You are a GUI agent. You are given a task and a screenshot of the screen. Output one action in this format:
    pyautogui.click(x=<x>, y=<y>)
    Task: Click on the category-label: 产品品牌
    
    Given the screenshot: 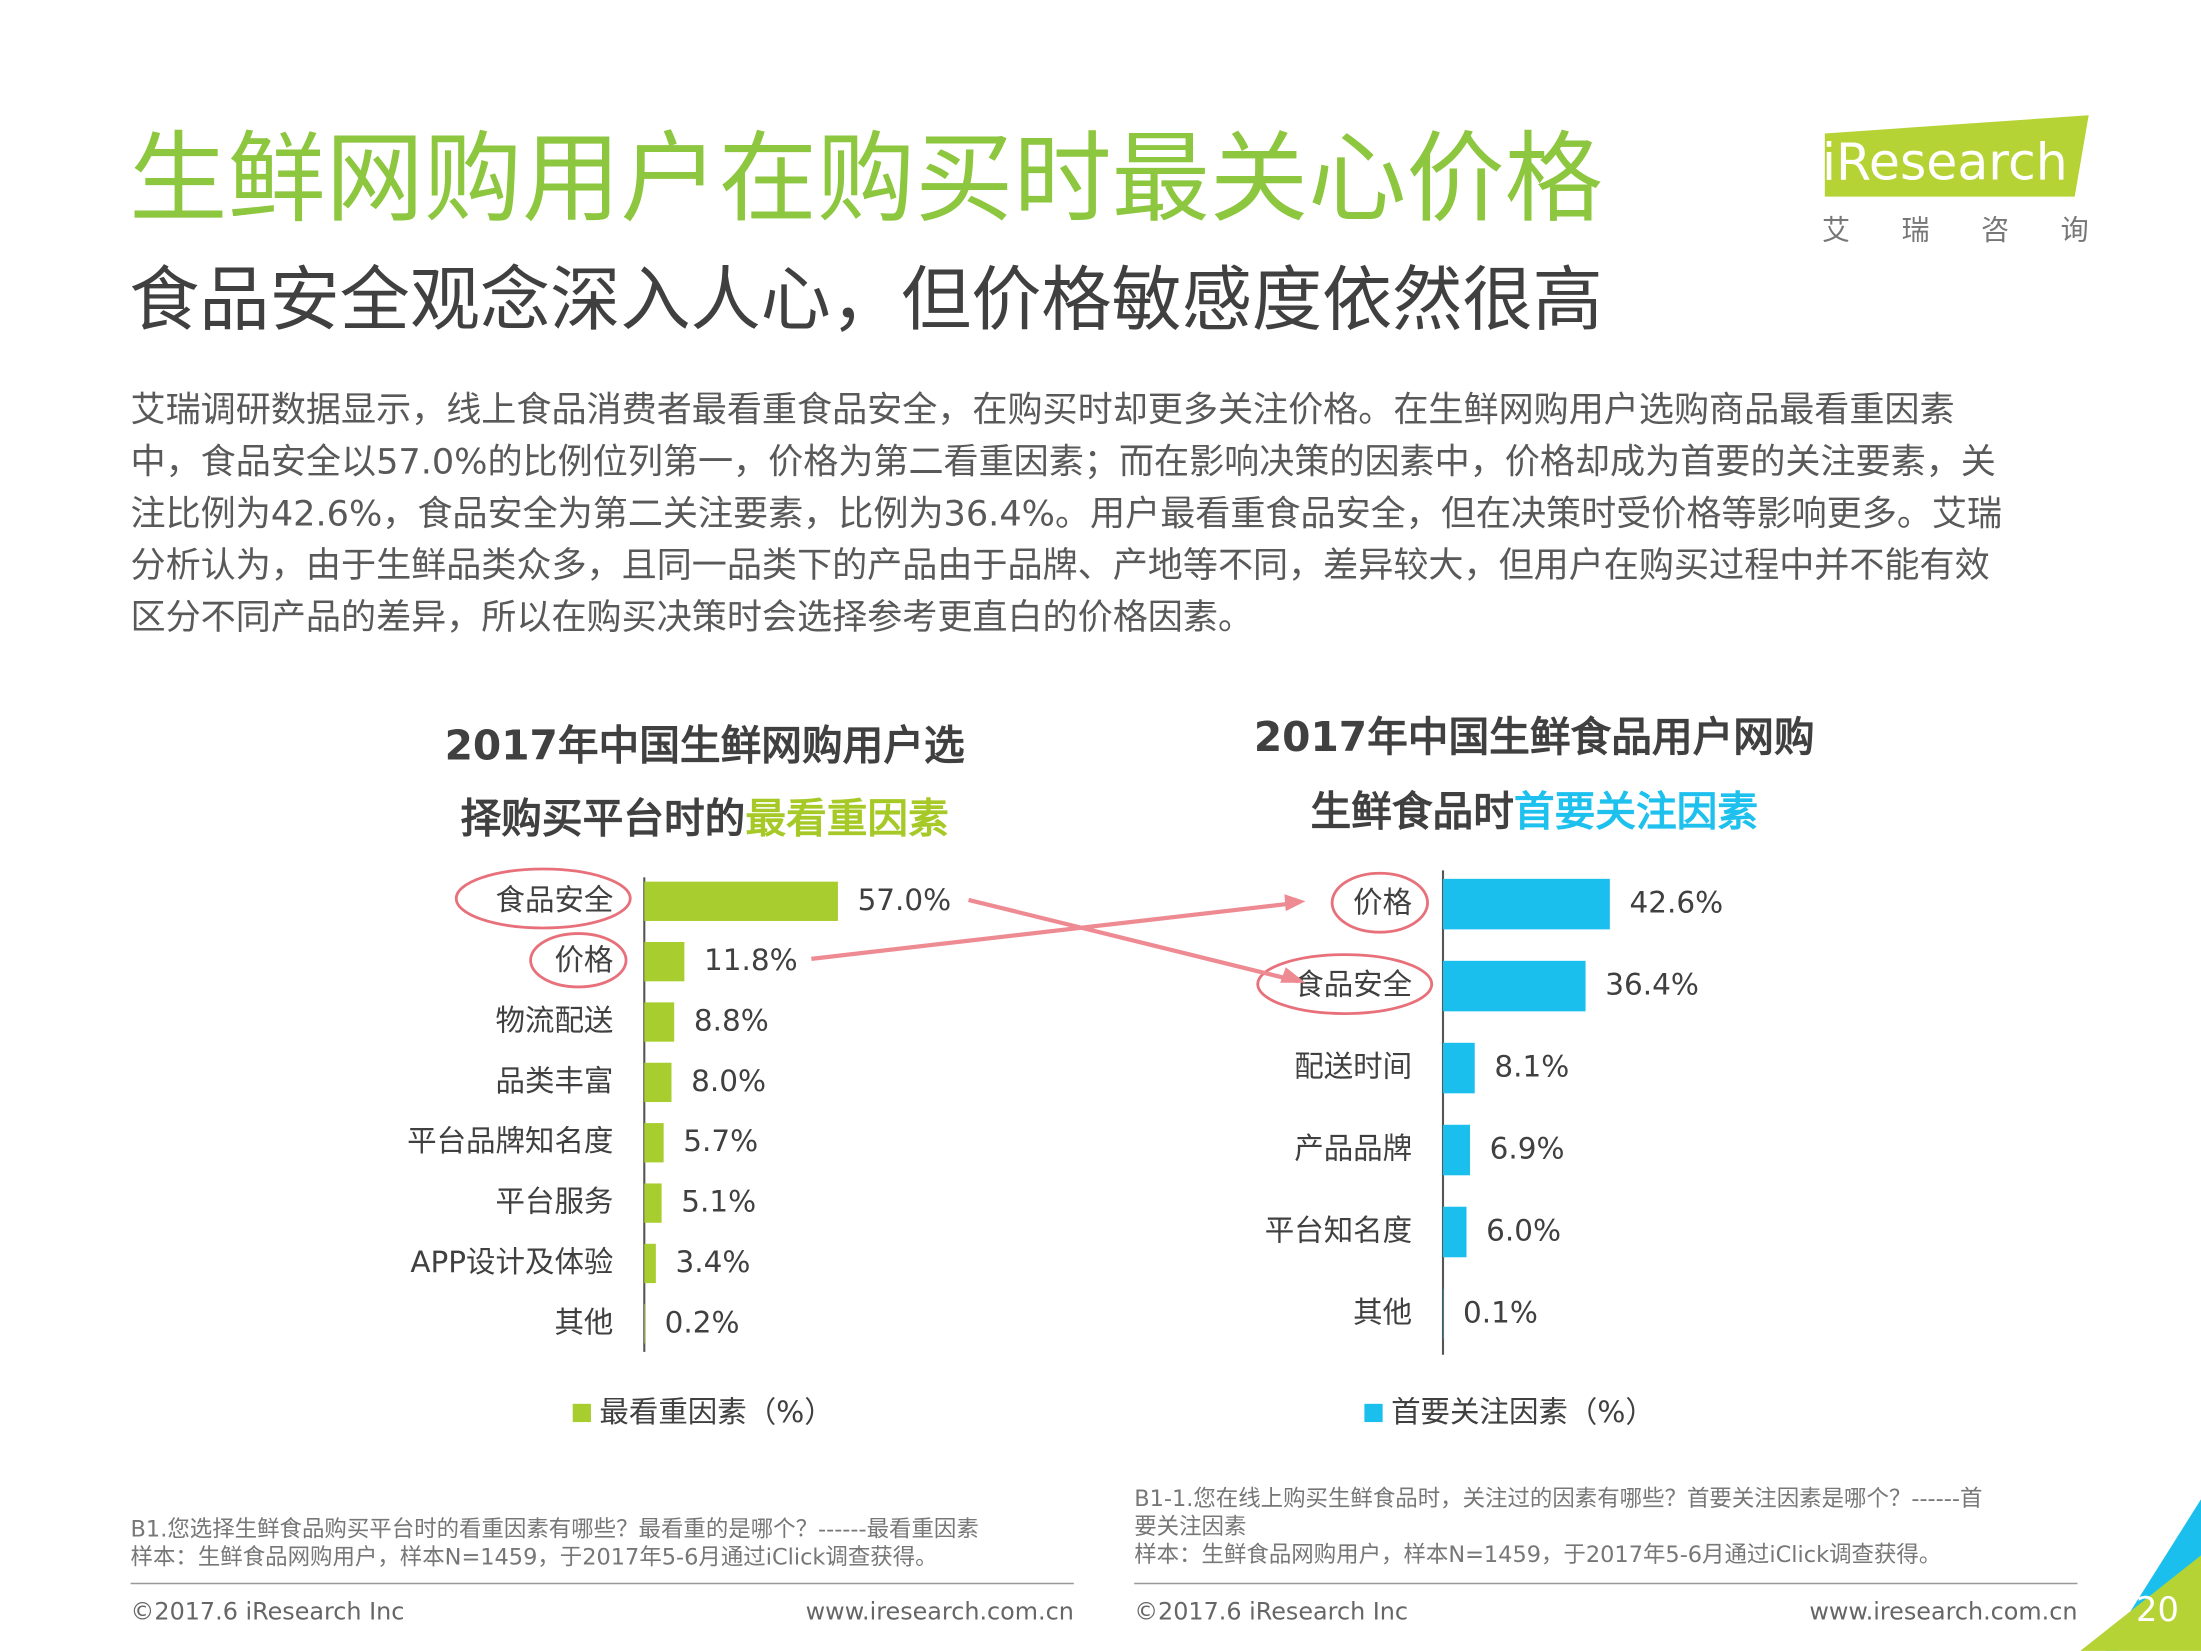 What is the action you would take?
    pyautogui.click(x=1353, y=1149)
    